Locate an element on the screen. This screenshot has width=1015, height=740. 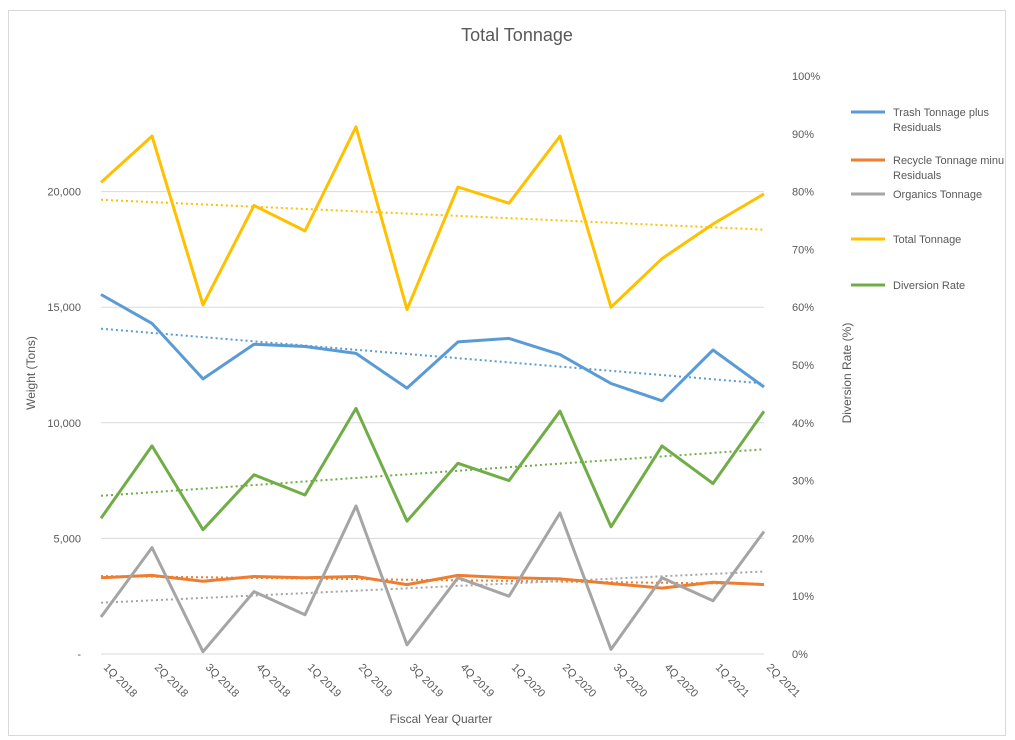
x-tick-label: 1Q 2021 is located at coordinates (732, 681).